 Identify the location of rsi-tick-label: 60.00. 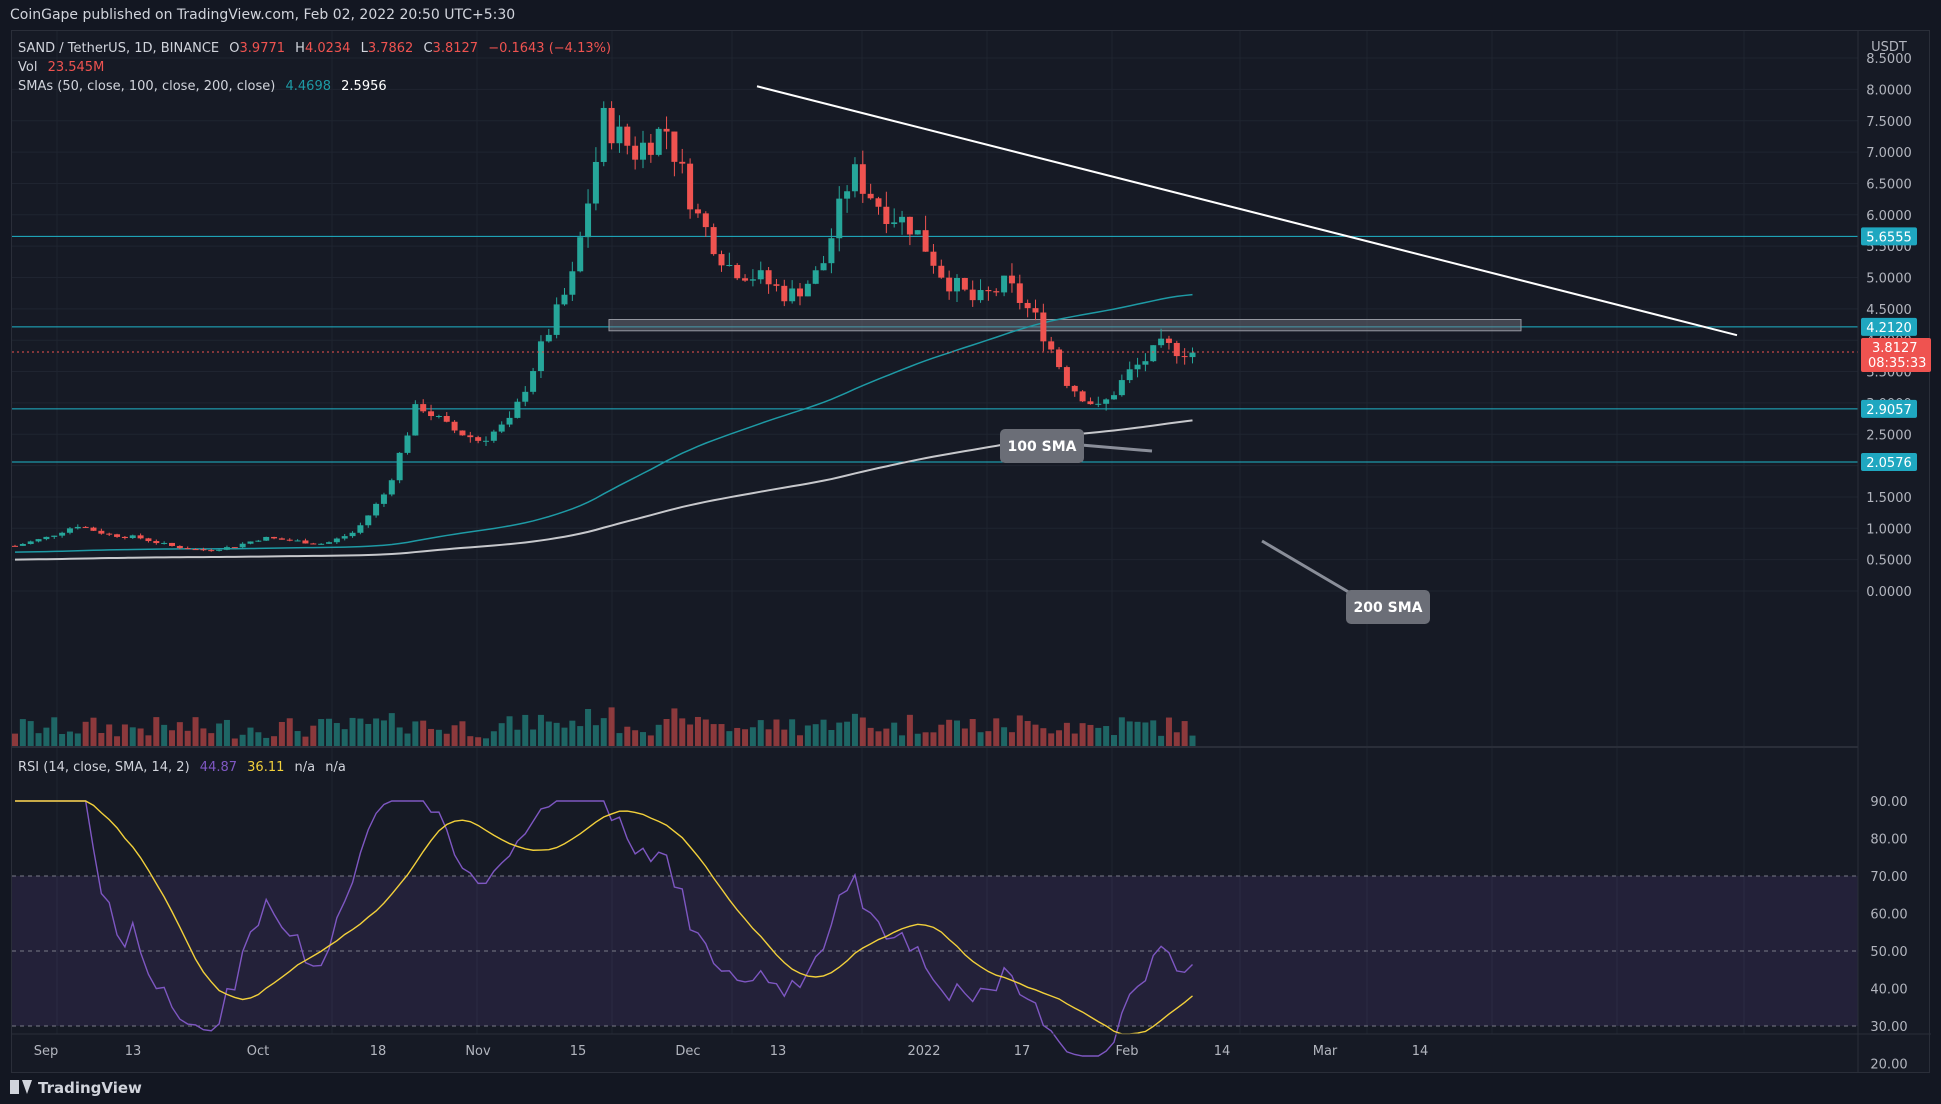
(1888, 915).